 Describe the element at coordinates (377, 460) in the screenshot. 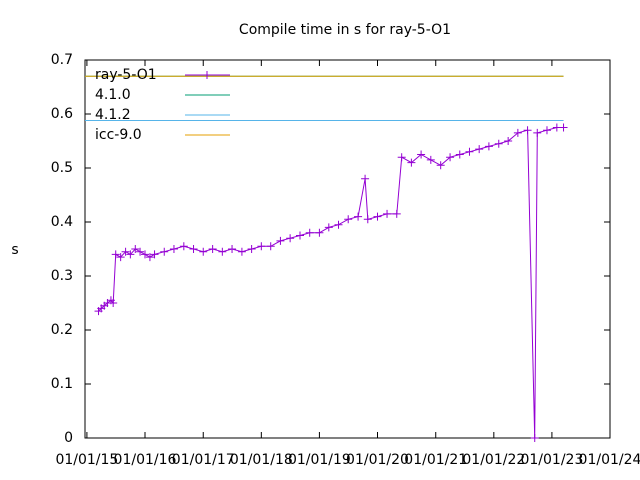

I see `x-tick-label: 01/01/20` at that location.